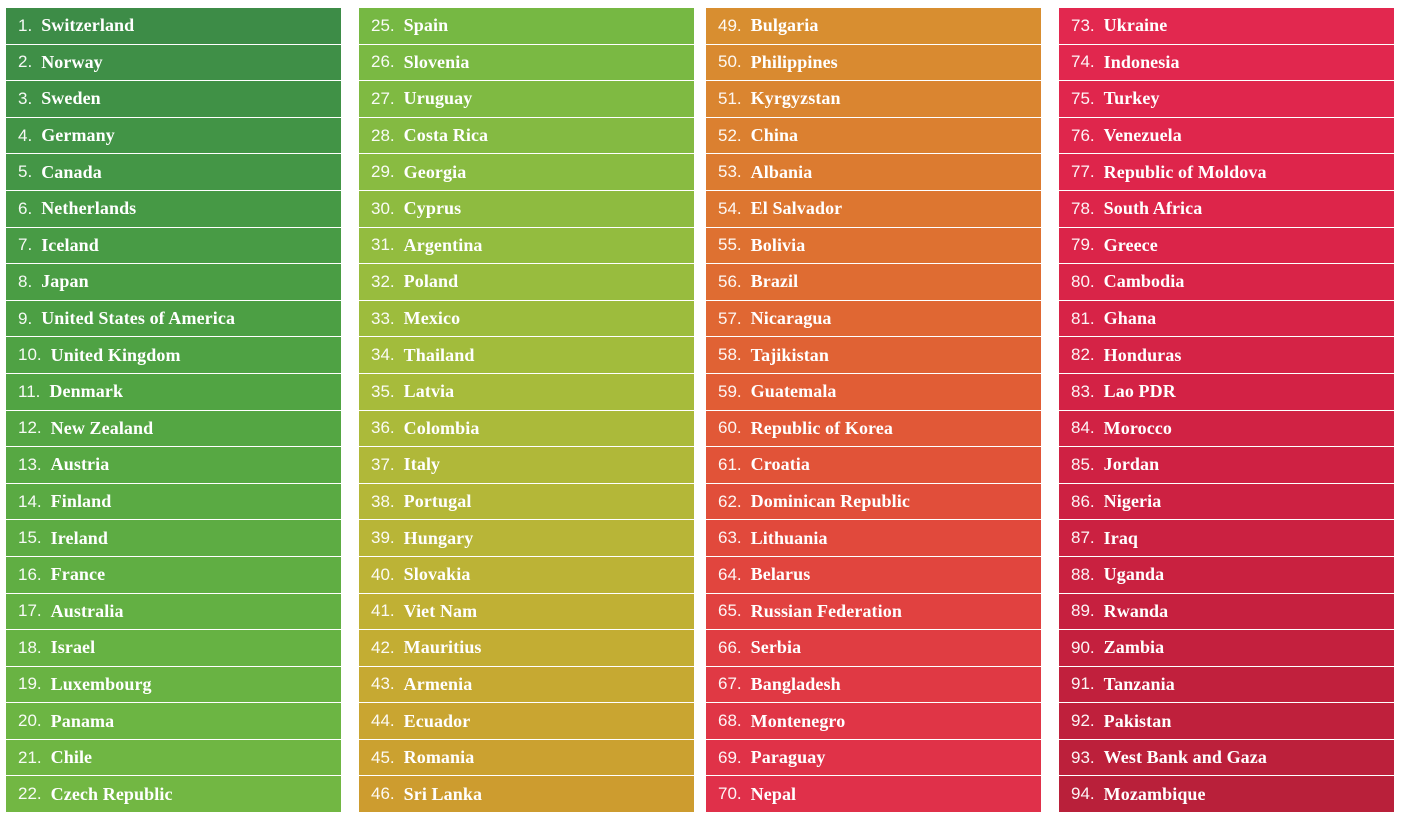 Image resolution: width=1408 pixels, height=813 pixels. Describe the element at coordinates (781, 171) in the screenshot. I see `country-name: Albania` at that location.